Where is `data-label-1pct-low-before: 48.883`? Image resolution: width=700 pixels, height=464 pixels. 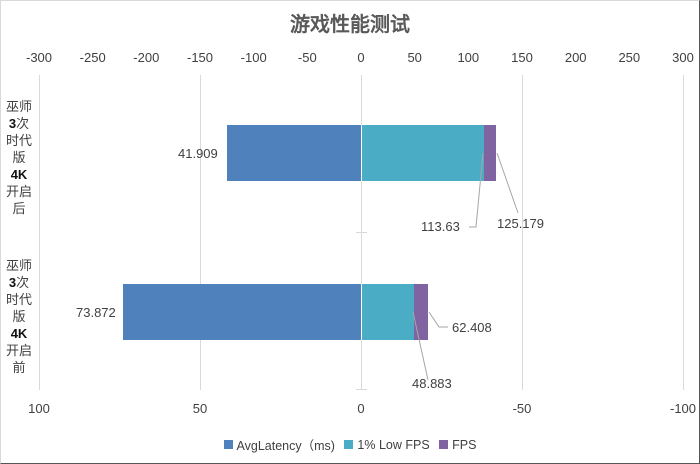 data-label-1pct-low-before: 48.883 is located at coordinates (432, 383).